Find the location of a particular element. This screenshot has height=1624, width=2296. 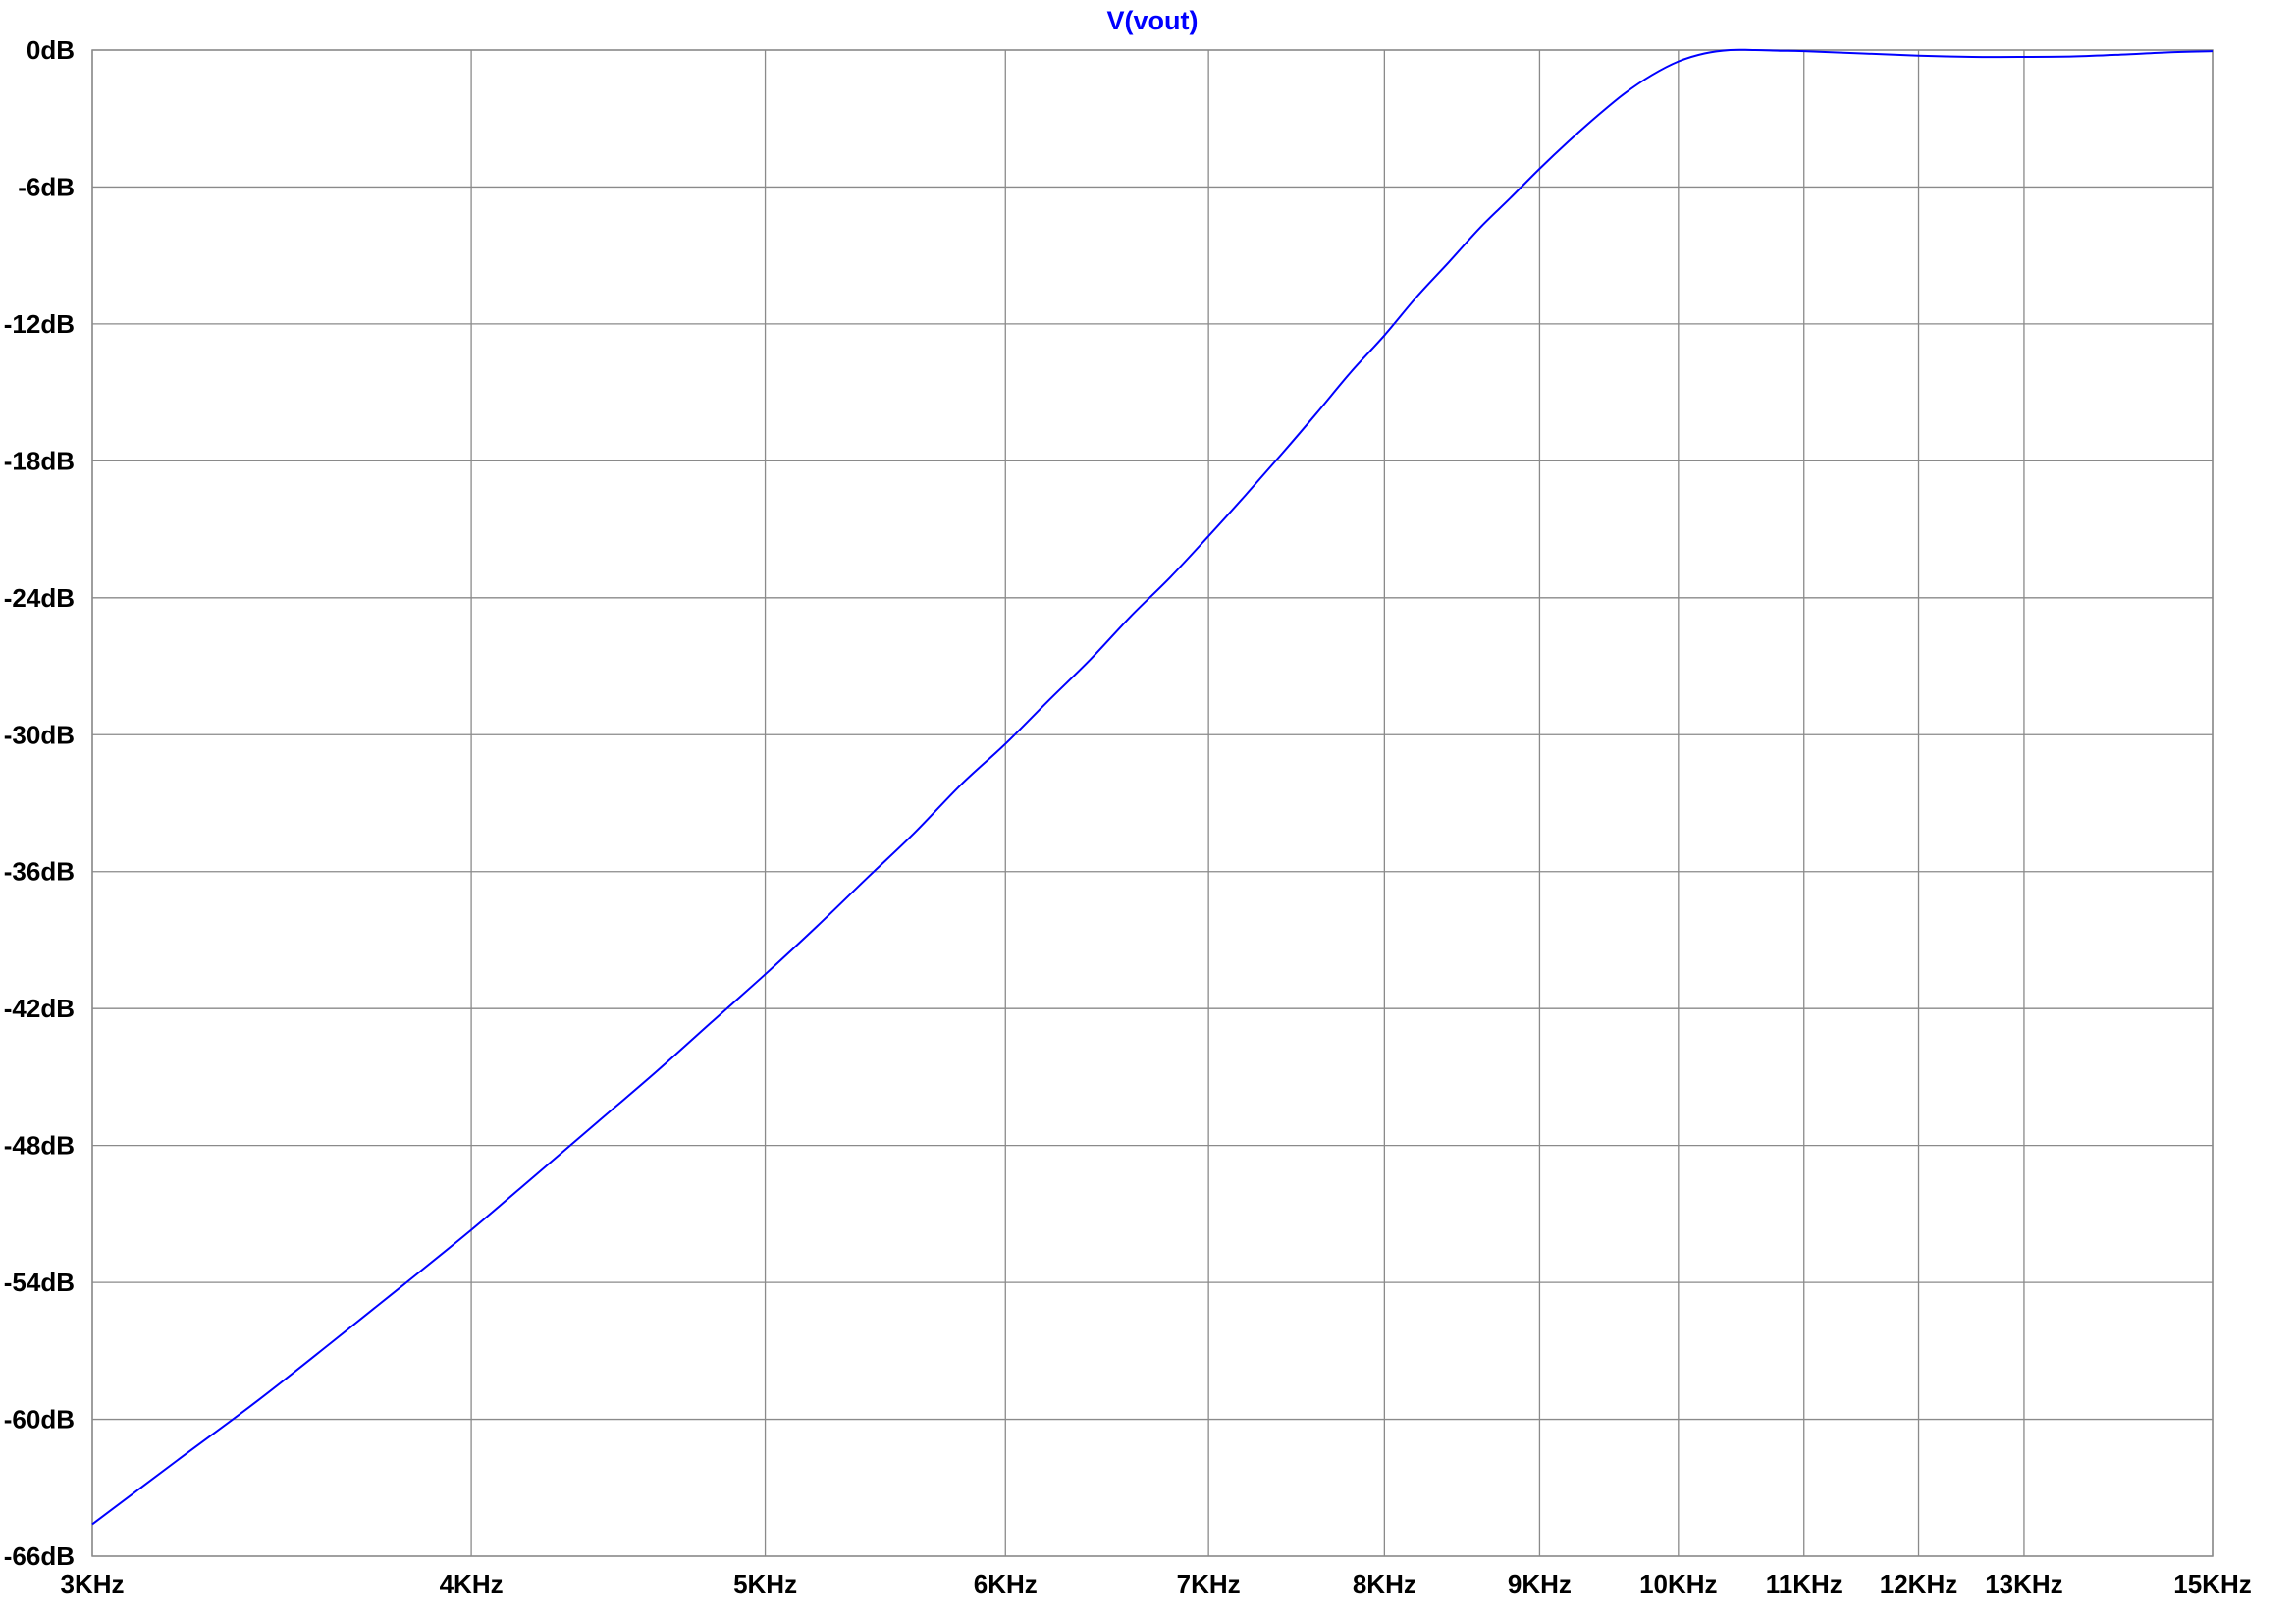

y-tick-label: -24dB is located at coordinates (39, 598).